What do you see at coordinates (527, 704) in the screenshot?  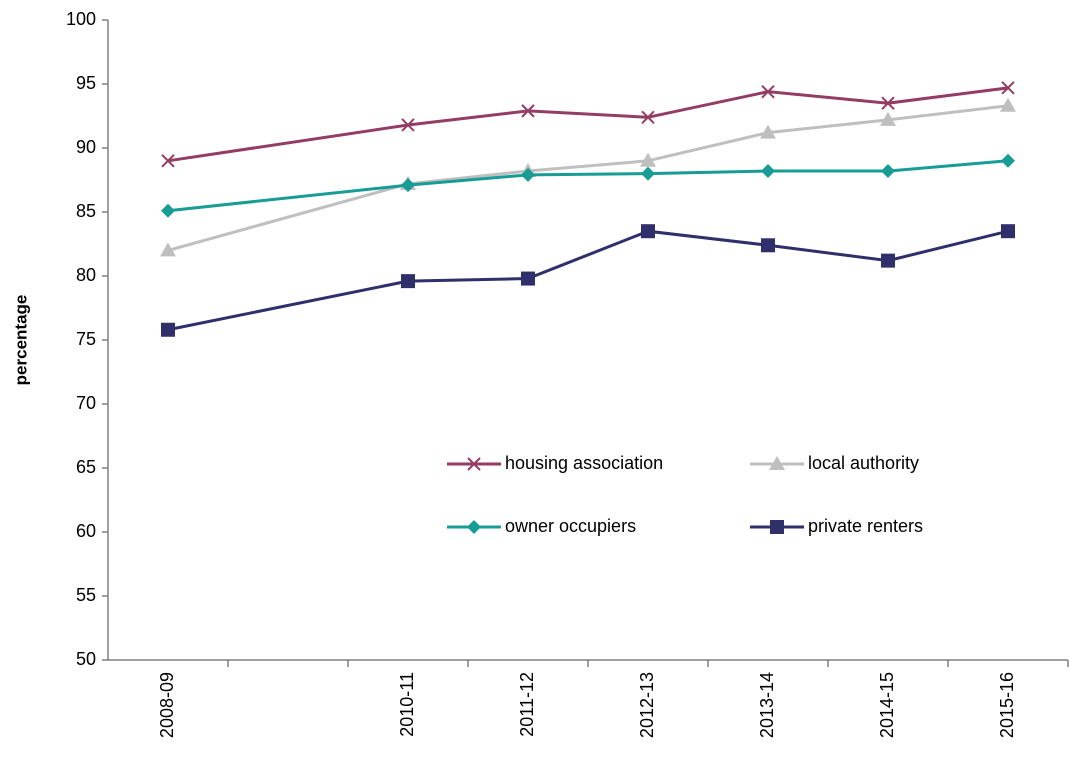 I see `x-tick-label: 2011-12` at bounding box center [527, 704].